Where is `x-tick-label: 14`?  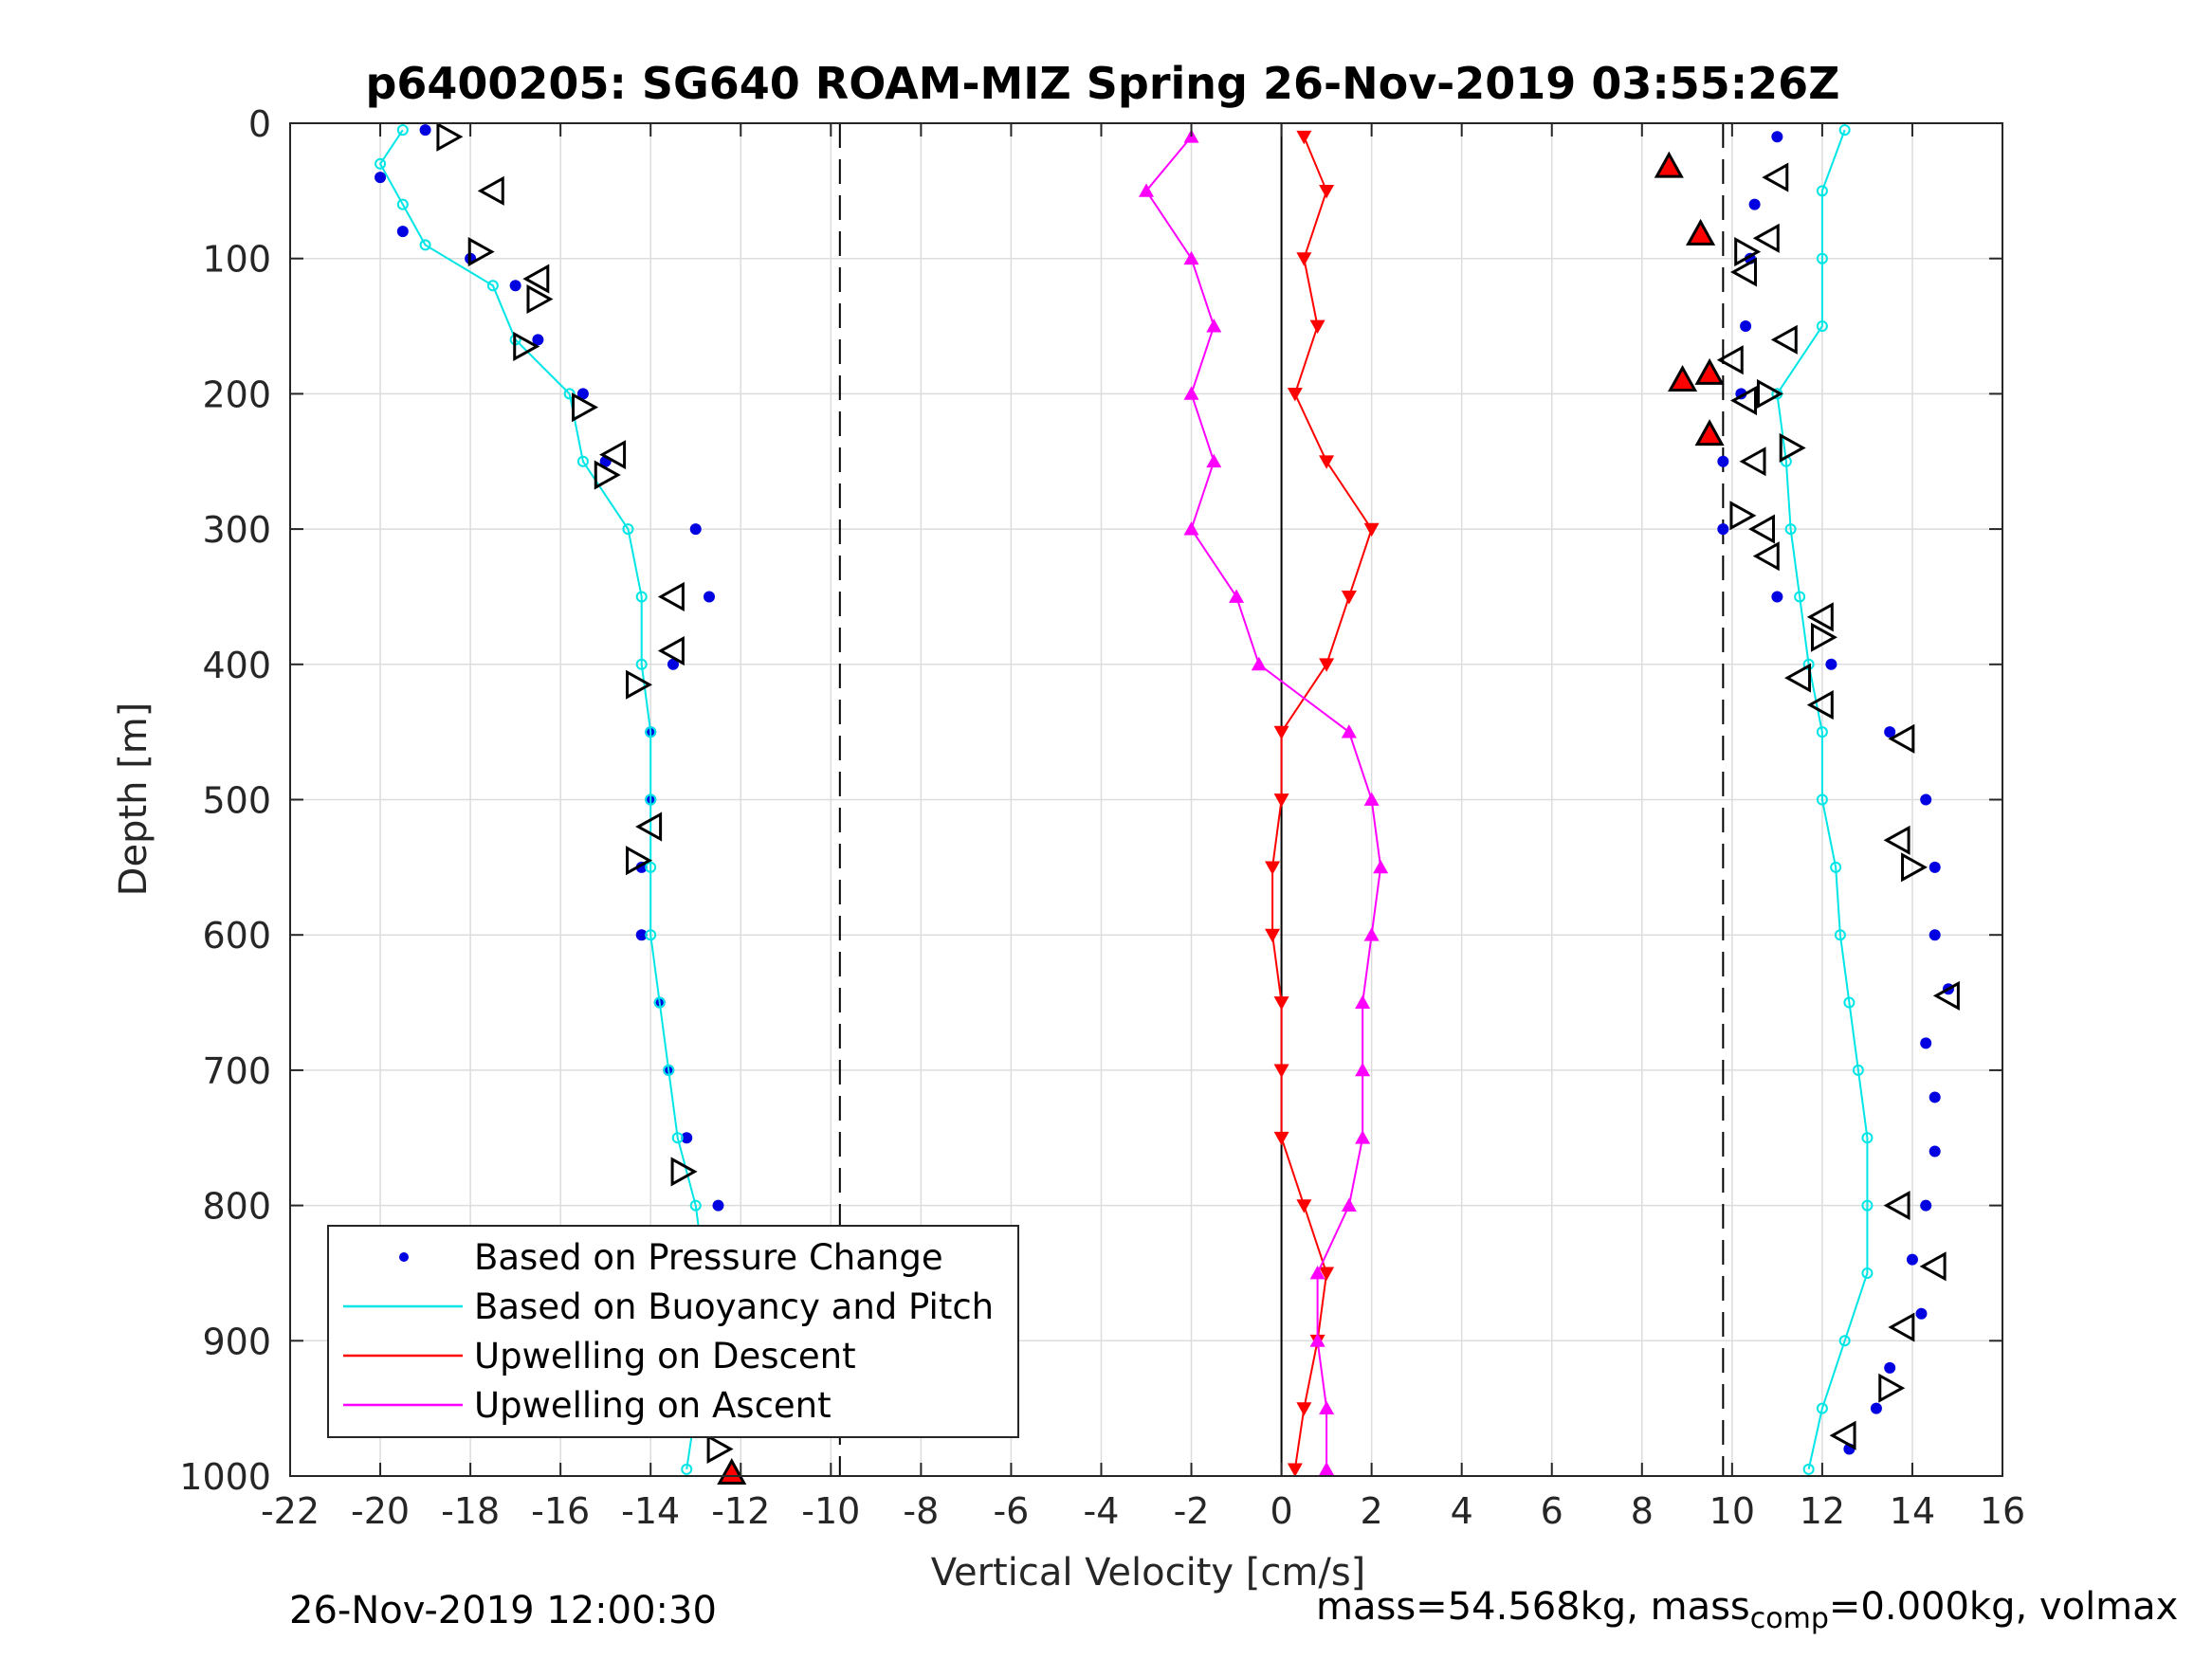 x-tick-label: 14 is located at coordinates (1912, 1511).